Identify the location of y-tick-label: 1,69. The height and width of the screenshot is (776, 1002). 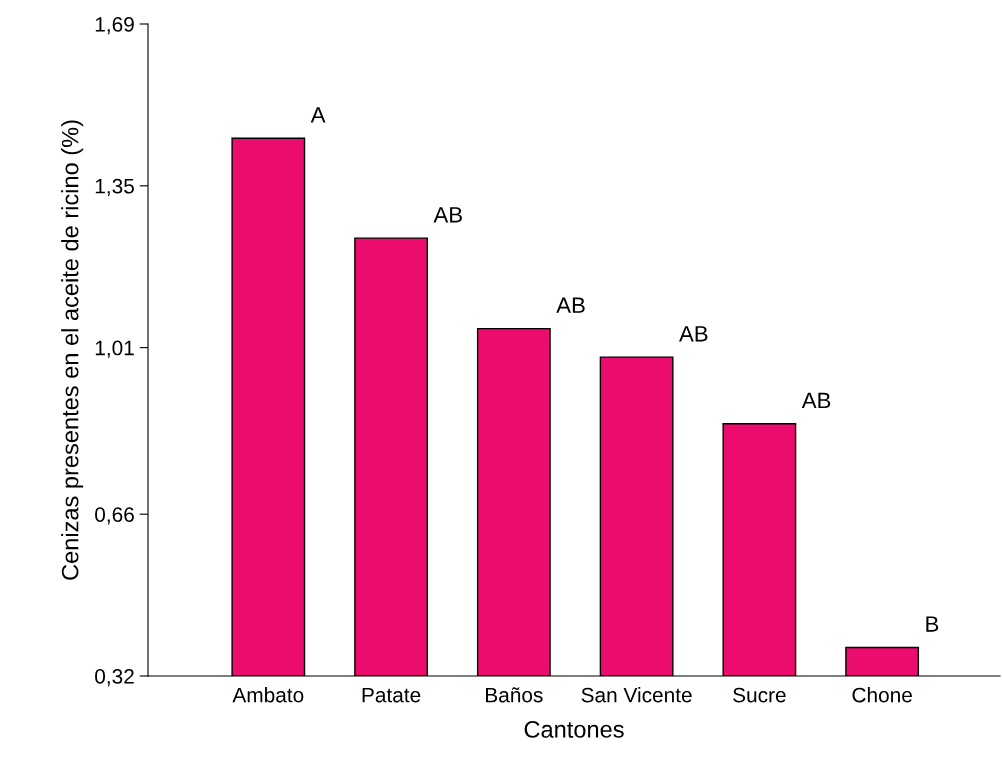
(114, 26).